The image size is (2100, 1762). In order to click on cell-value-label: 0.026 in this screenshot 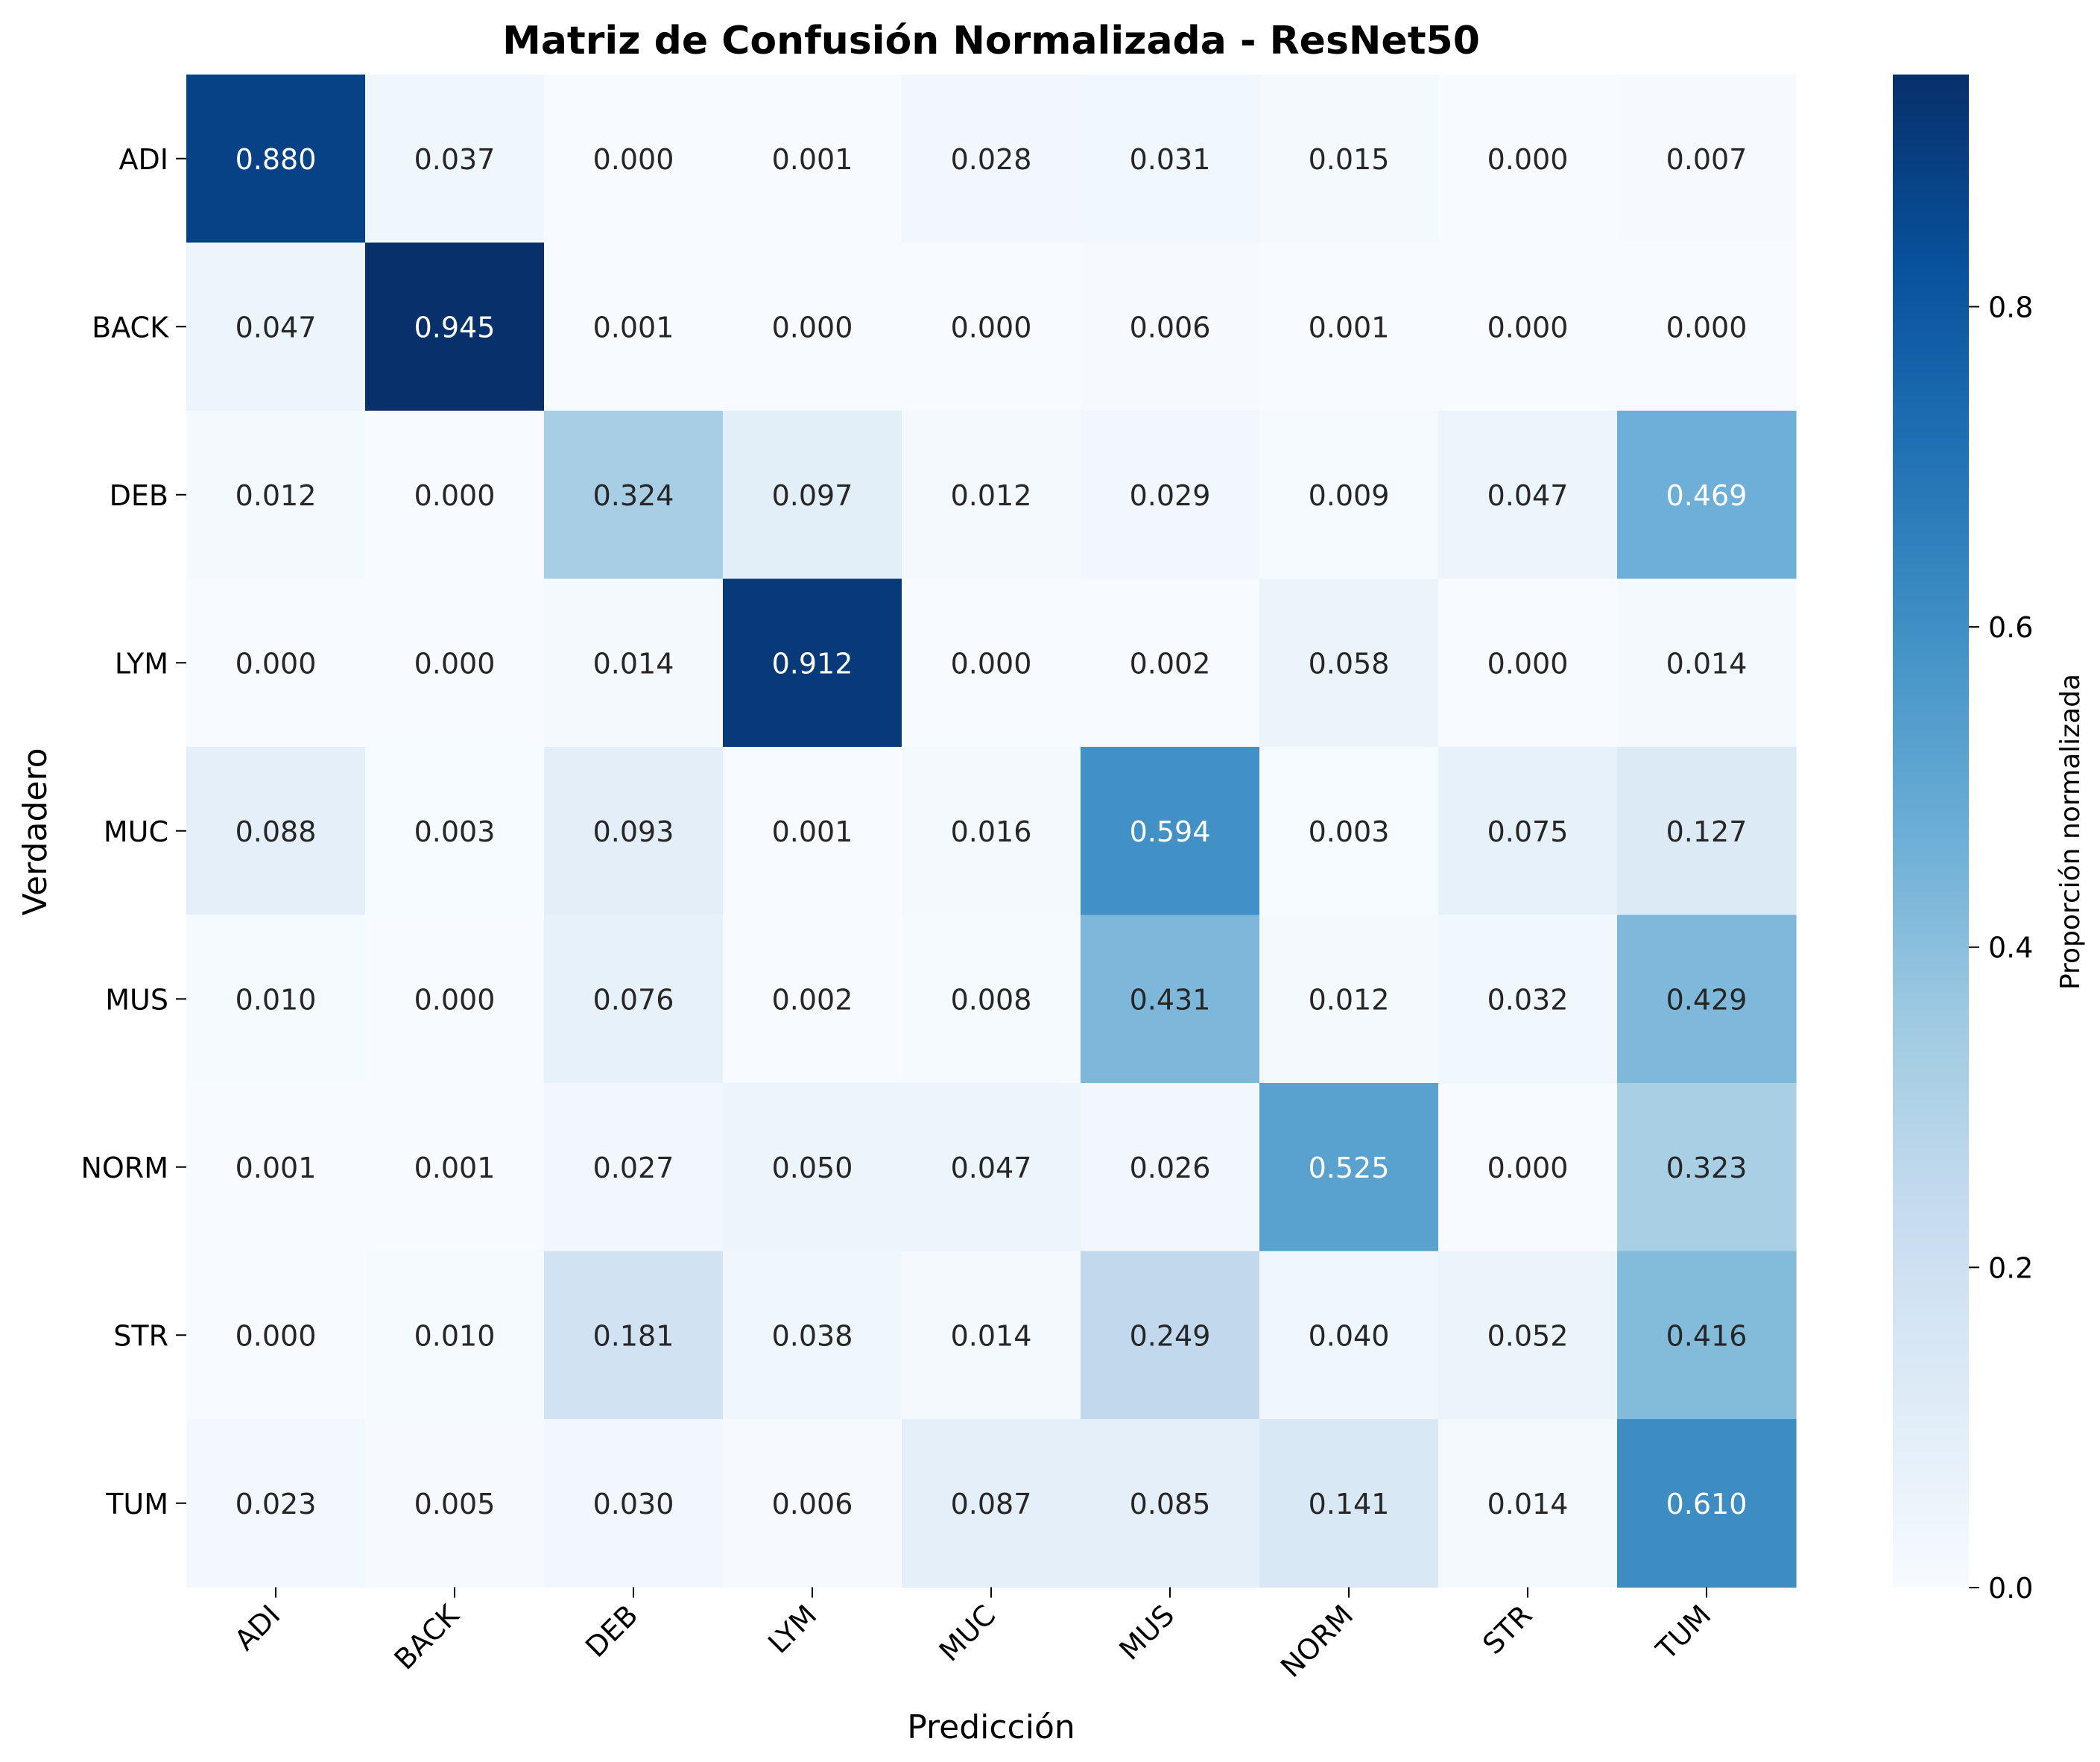, I will do `click(1170, 1168)`.